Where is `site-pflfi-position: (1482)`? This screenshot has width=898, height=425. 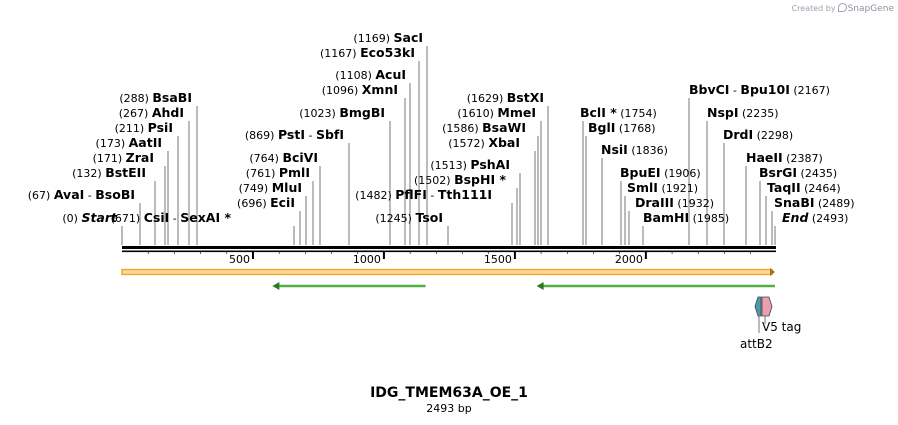 site-pflfi-position: (1482) is located at coordinates (375, 195).